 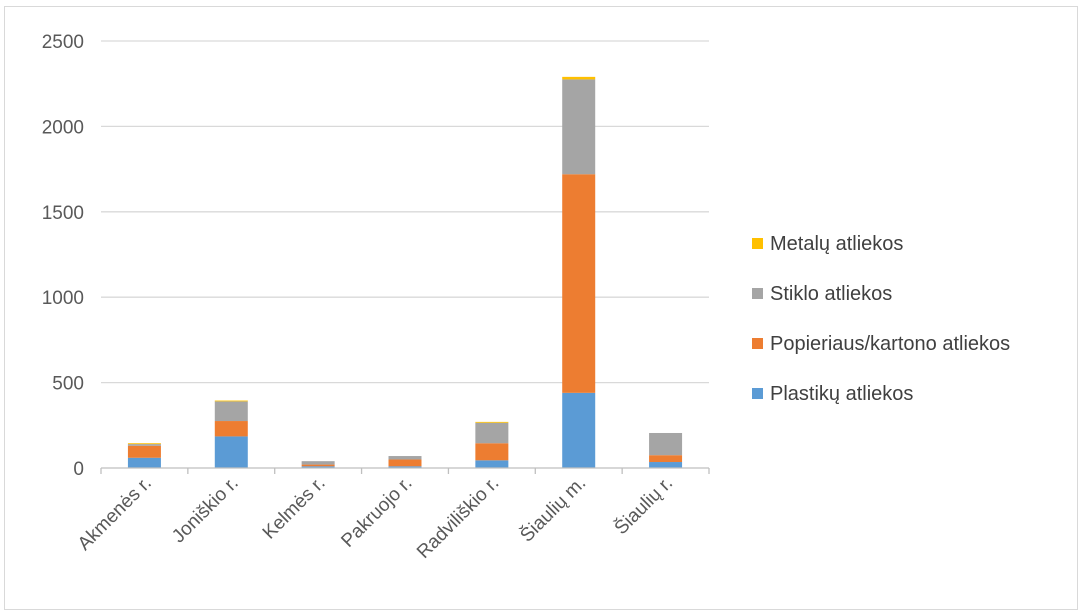 What do you see at coordinates (376, 512) in the screenshot?
I see `x-category-label: Pakruojo r.` at bounding box center [376, 512].